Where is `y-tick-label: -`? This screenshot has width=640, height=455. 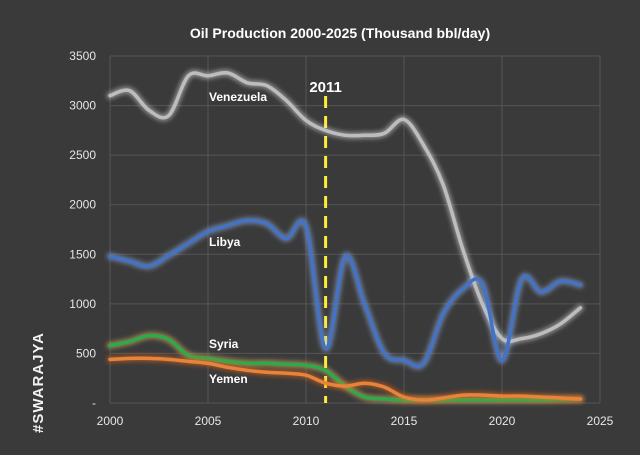
y-tick-label: - is located at coordinates (94, 403).